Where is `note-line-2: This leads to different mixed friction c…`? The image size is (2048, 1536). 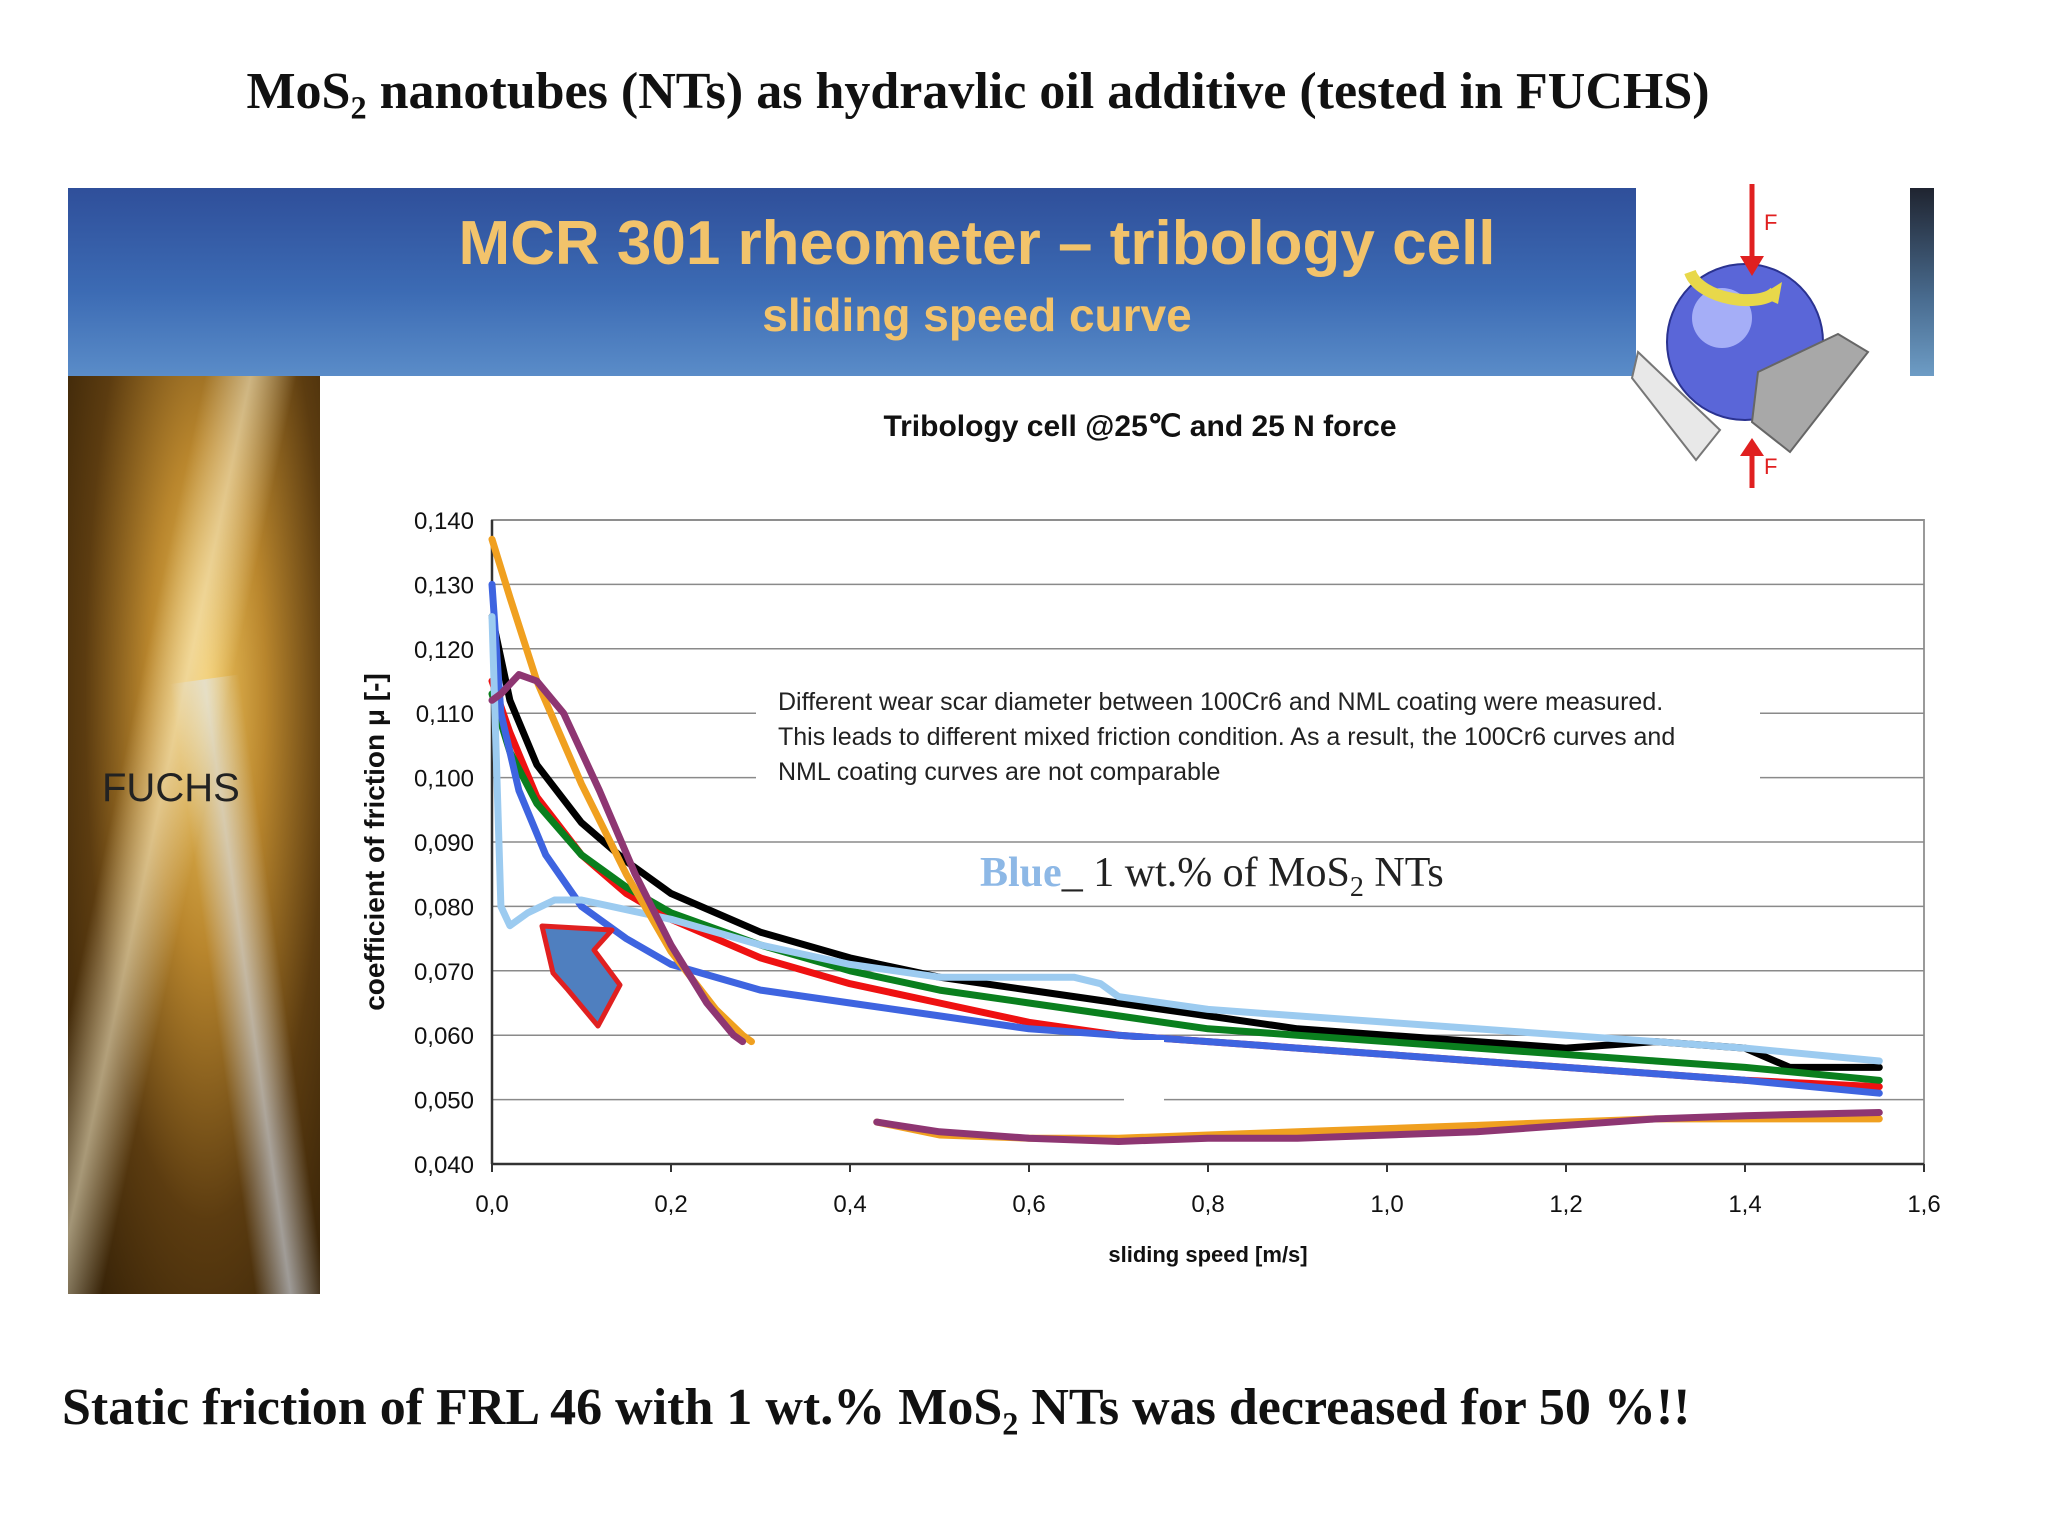
note-line-2: This leads to different mixed friction c… is located at coordinates (1226, 737).